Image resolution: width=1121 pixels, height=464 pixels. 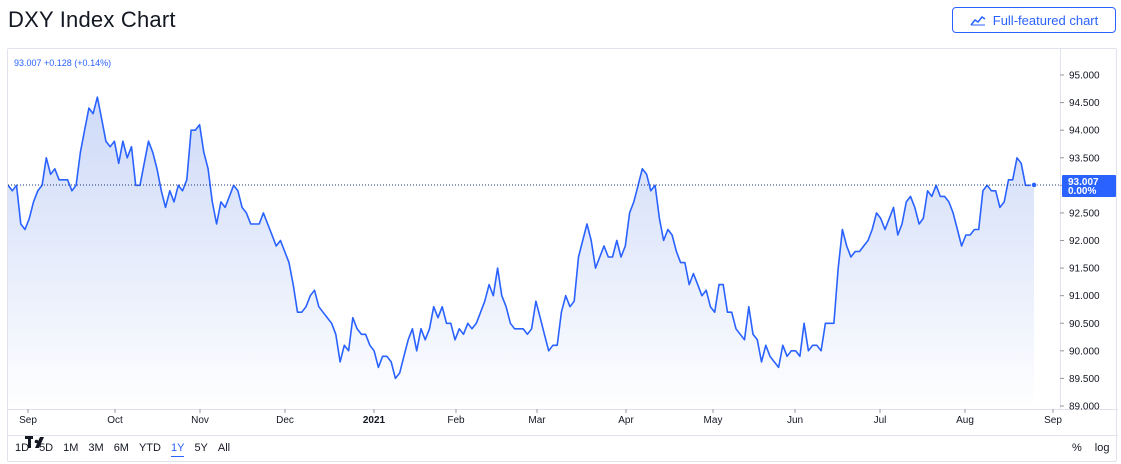 I want to click on range-button-1d: 1D, so click(x=22, y=448).